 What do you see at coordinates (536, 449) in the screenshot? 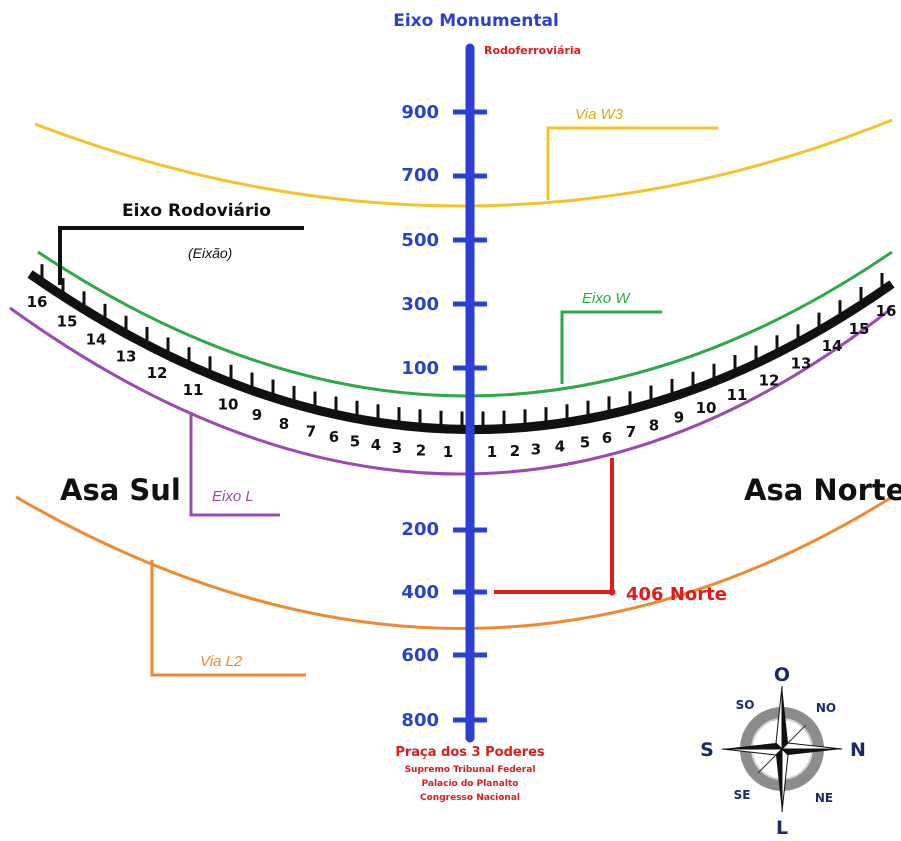
I see `block-number-norte-3: 3` at bounding box center [536, 449].